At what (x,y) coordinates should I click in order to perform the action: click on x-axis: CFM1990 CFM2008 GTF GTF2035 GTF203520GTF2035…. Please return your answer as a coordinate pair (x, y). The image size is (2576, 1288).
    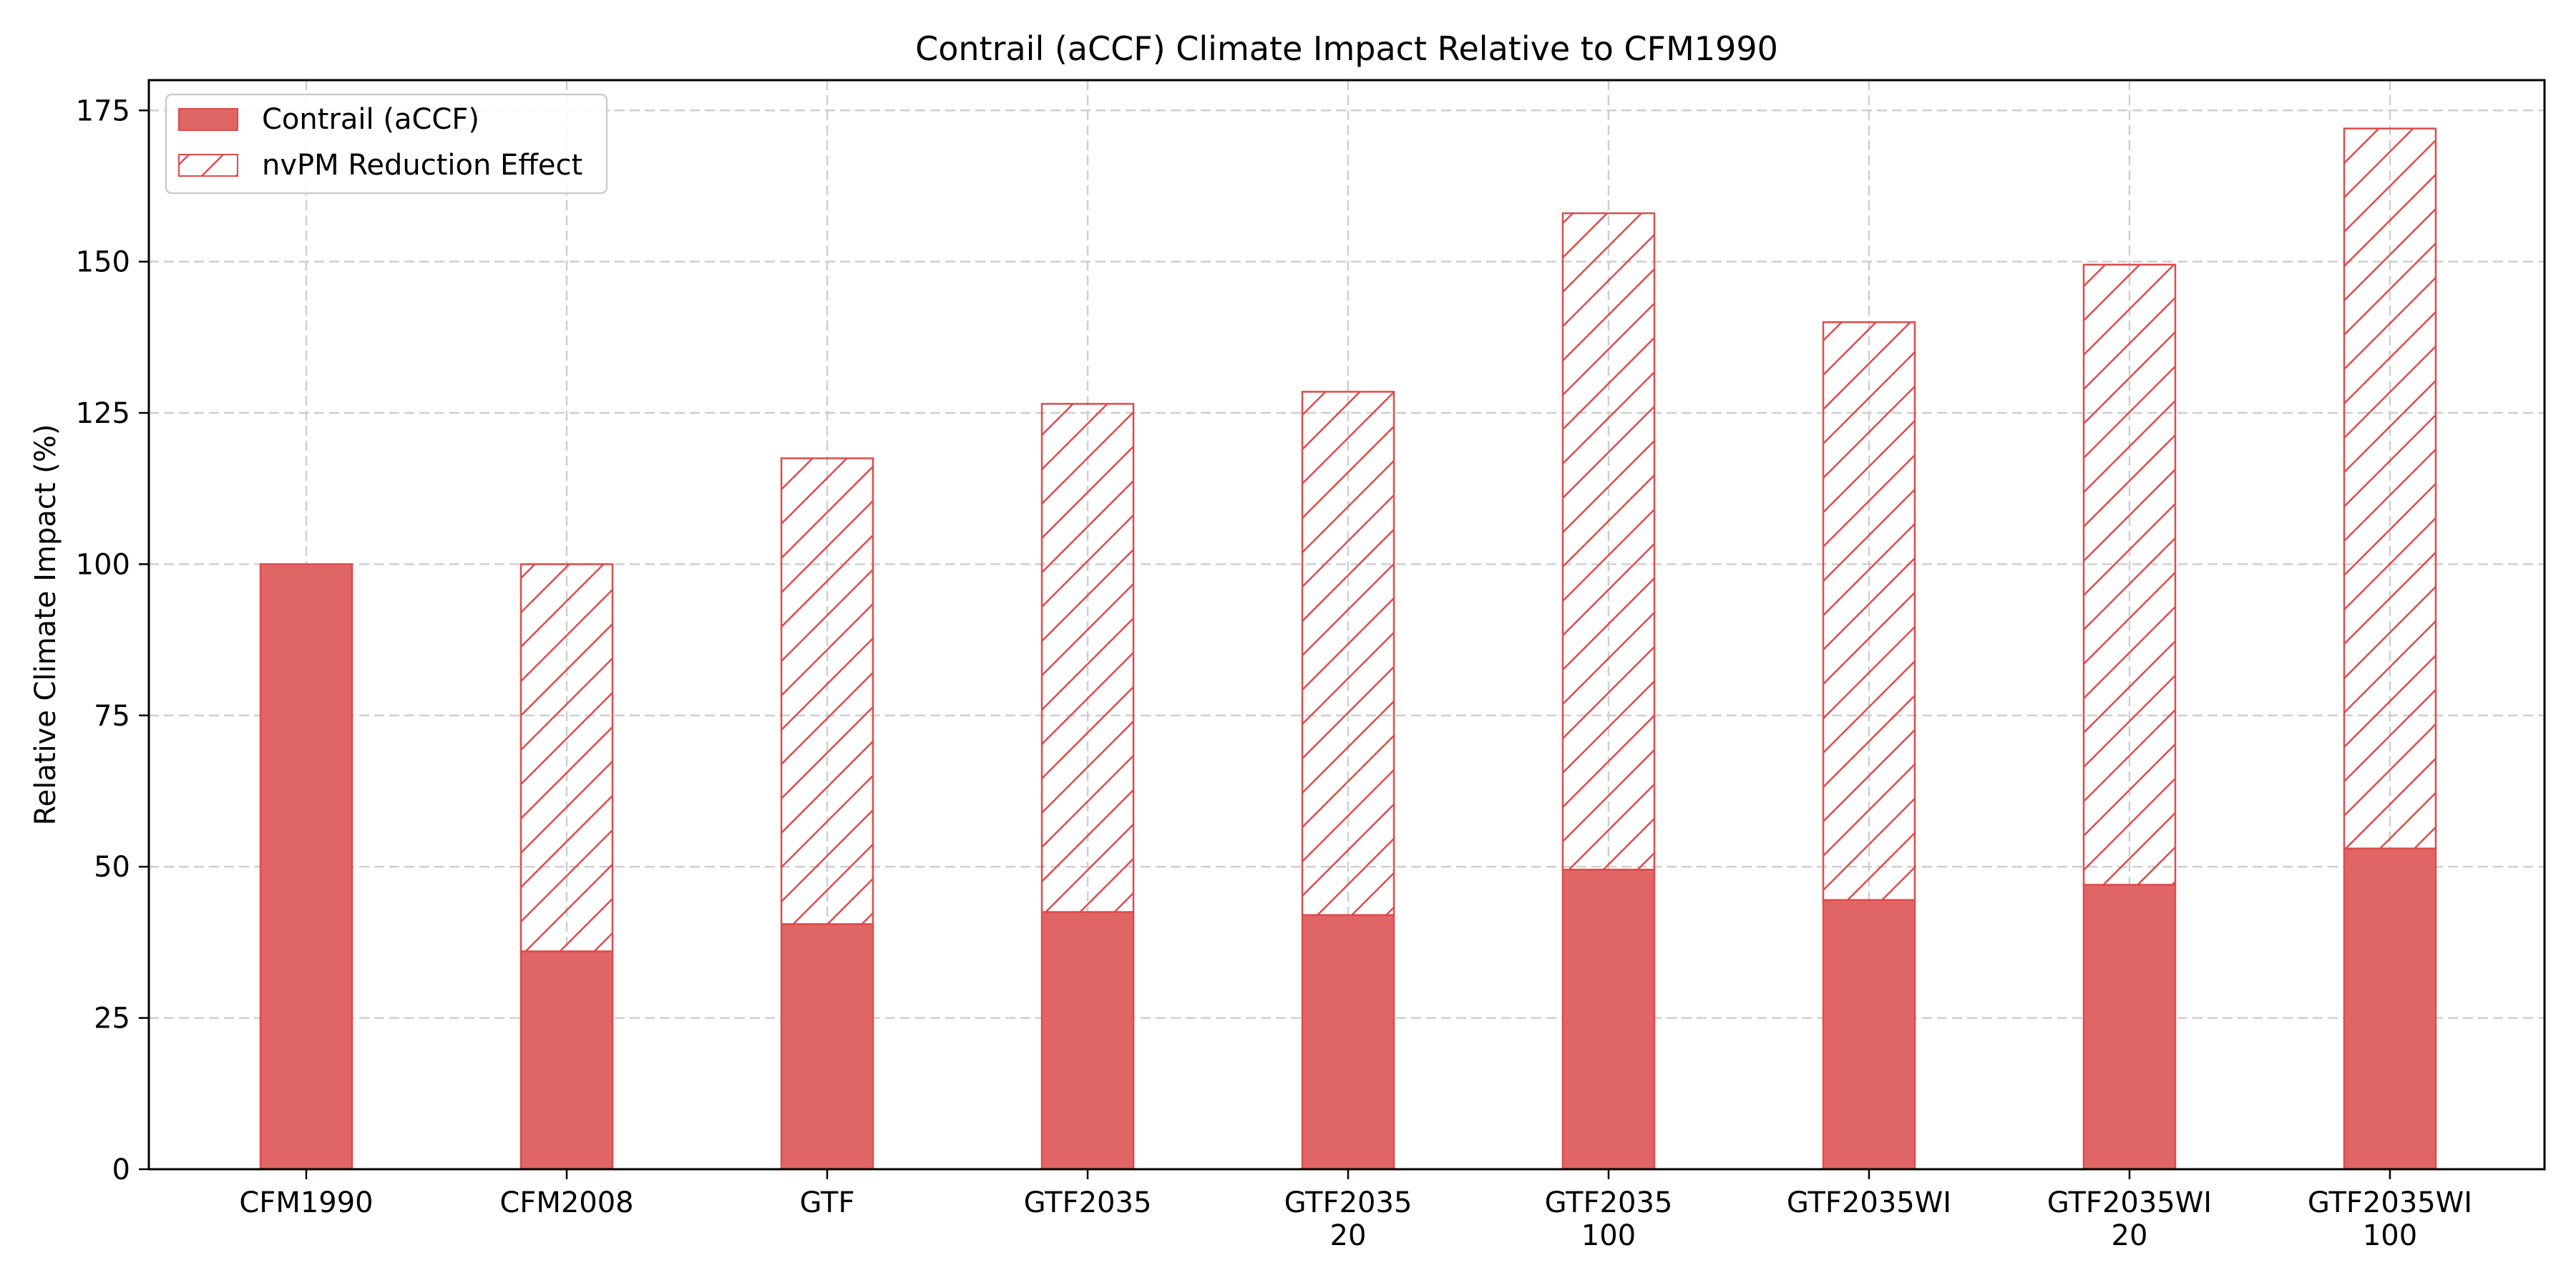
    Looking at the image, I should click on (1355, 1210).